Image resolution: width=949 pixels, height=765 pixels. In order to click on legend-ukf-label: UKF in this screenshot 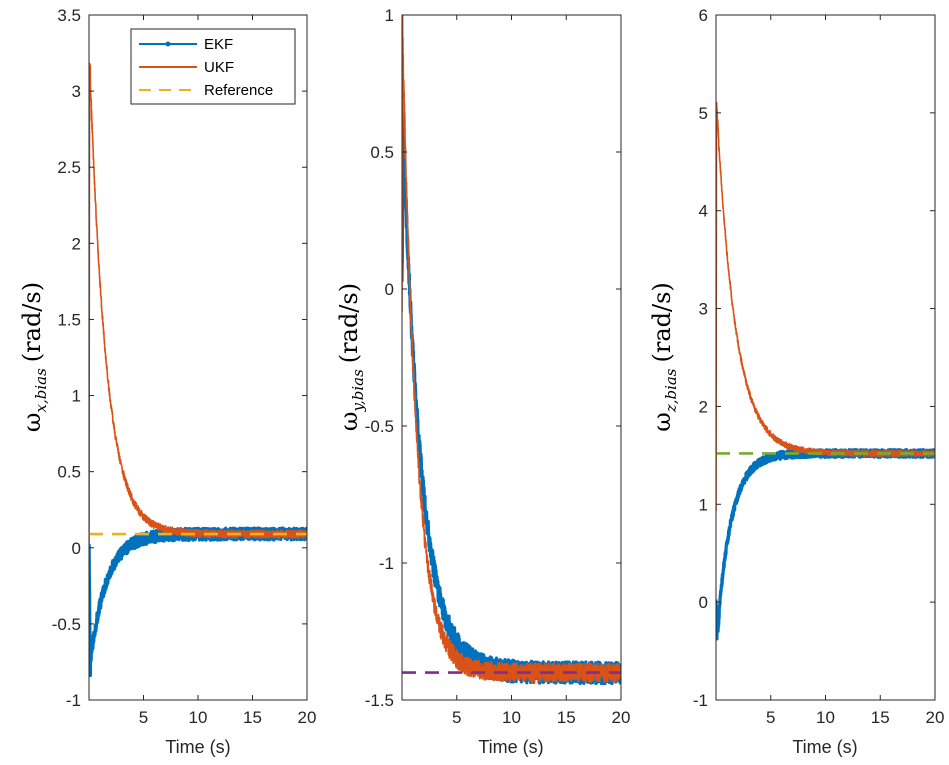, I will do `click(219, 67)`.